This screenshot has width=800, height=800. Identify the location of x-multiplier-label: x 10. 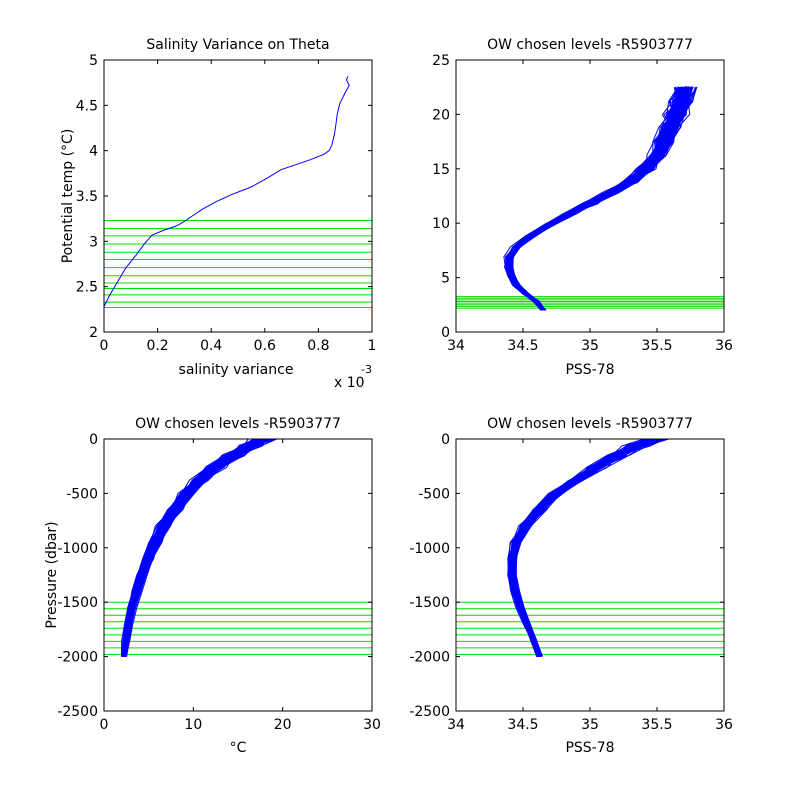
(349, 383).